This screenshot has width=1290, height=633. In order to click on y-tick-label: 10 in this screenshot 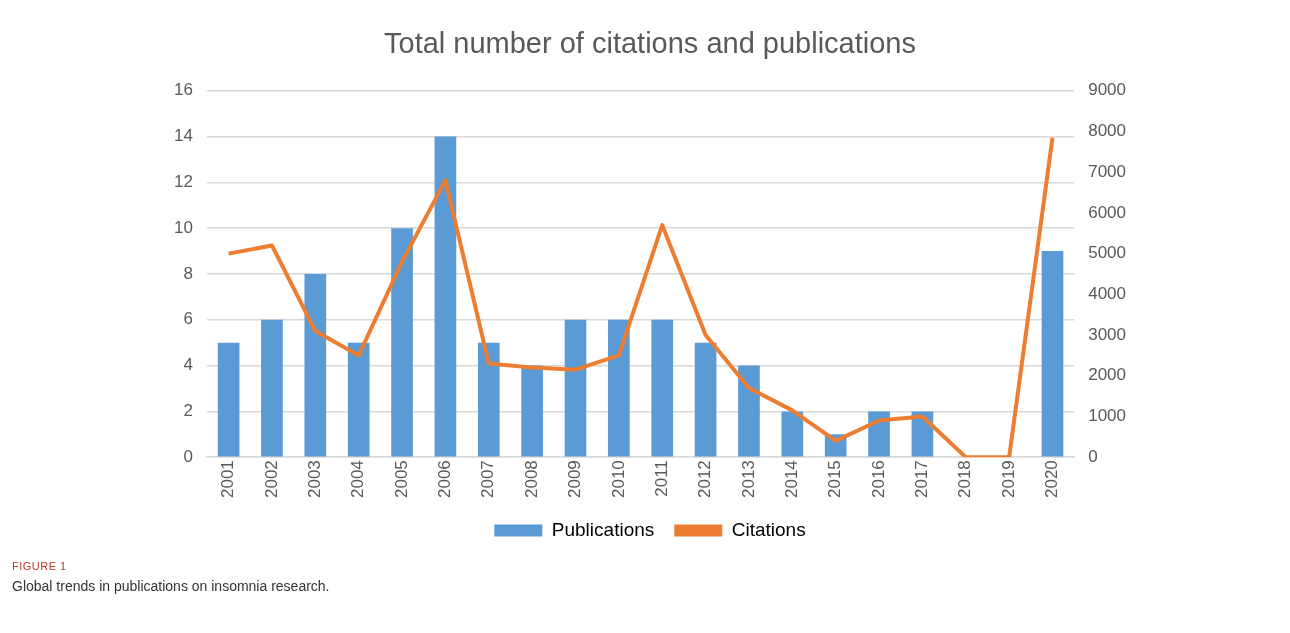, I will do `click(183, 227)`.